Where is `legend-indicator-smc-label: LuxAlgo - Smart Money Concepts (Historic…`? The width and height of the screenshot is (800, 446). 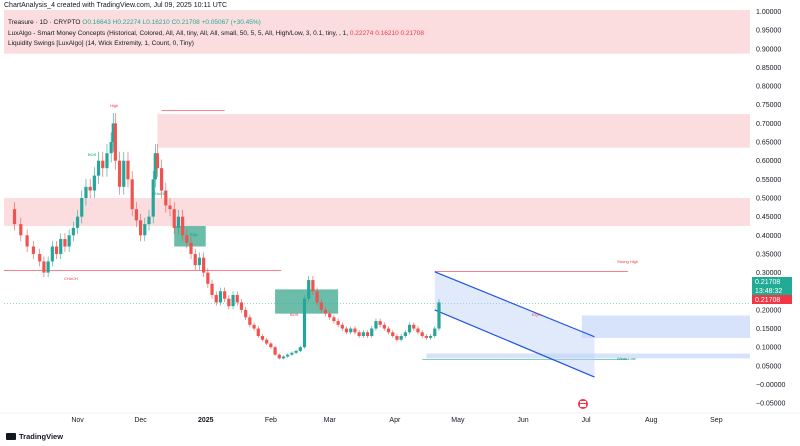
legend-indicator-smc-label: LuxAlgo - Smart Money Concepts (Historic… is located at coordinates (178, 33).